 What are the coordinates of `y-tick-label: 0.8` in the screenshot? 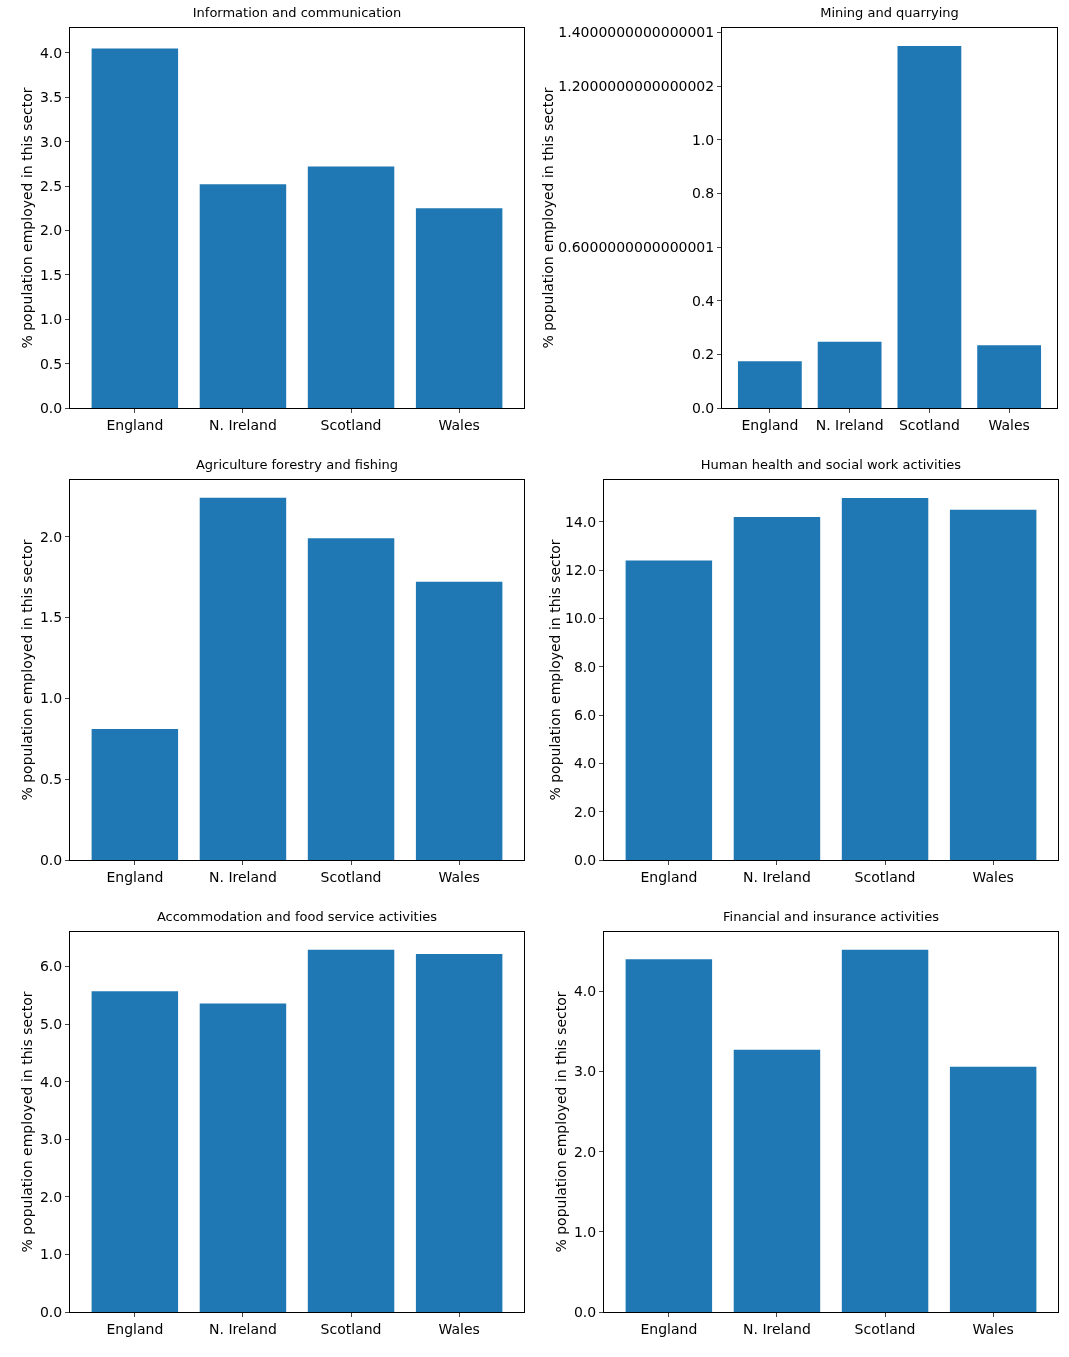 It's located at (703, 193).